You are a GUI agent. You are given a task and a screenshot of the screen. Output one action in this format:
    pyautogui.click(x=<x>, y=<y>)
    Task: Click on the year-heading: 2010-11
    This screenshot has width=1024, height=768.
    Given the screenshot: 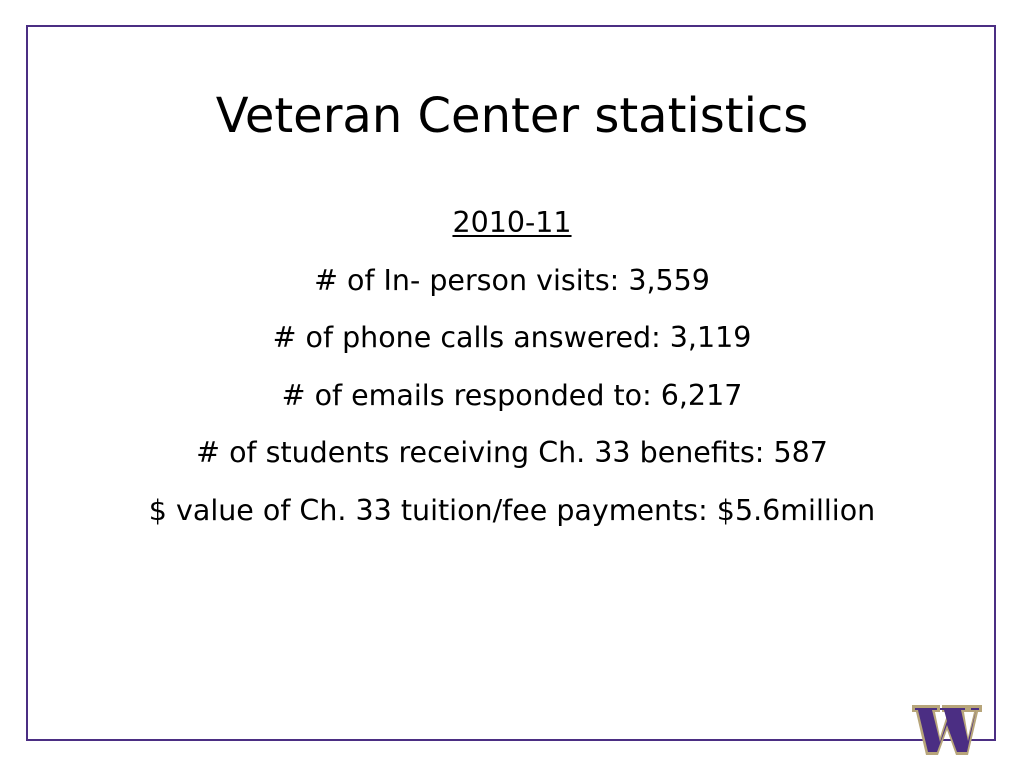 What is the action you would take?
    pyautogui.click(x=512, y=223)
    